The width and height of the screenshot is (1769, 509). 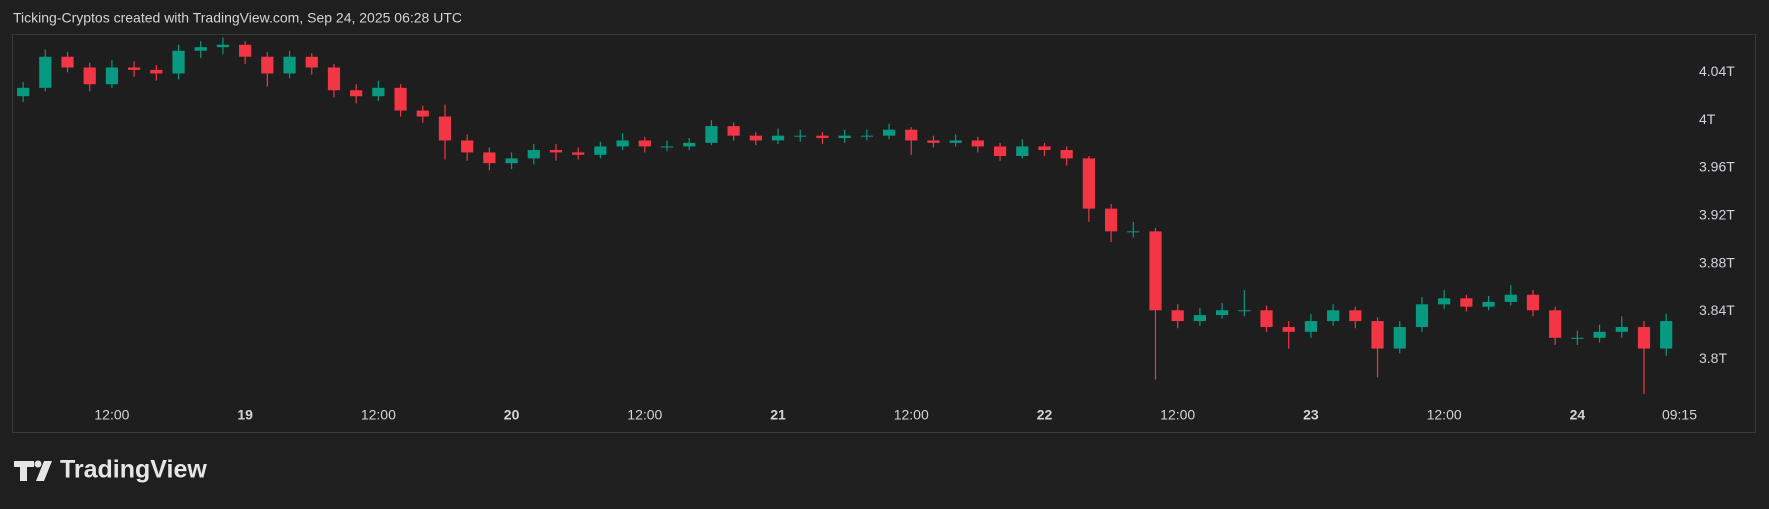 What do you see at coordinates (778, 415) in the screenshot?
I see `x-tick-label: 21` at bounding box center [778, 415].